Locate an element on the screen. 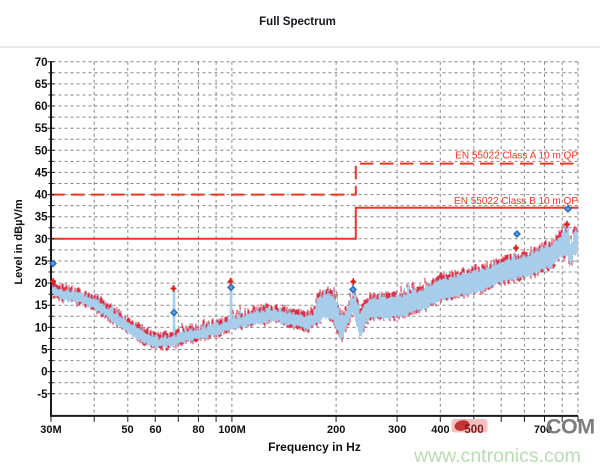 Image resolution: width=600 pixels, height=475 pixels. svg-text: 700 is located at coordinates (543, 430).